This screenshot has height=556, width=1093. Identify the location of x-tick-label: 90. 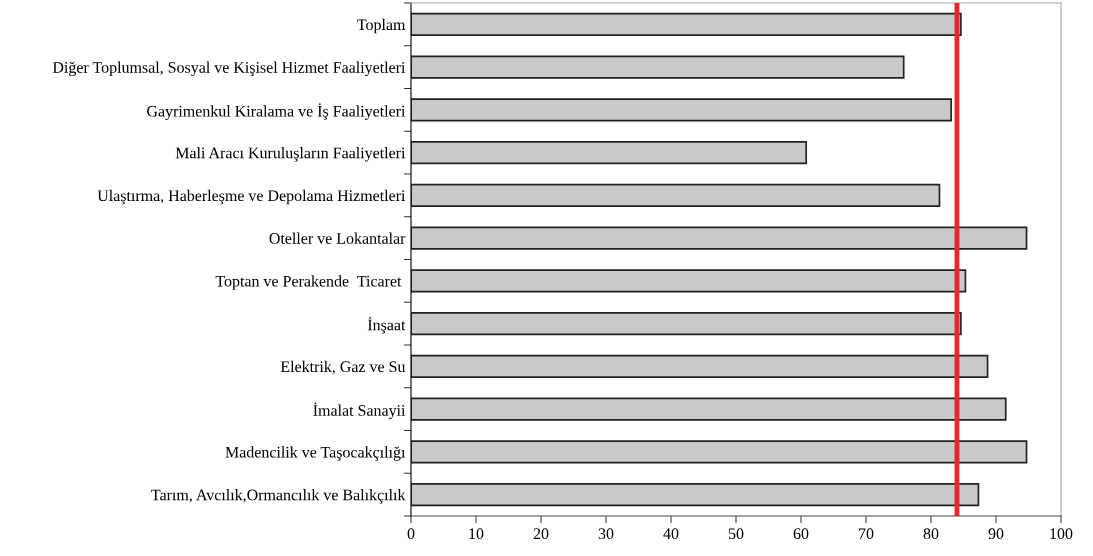
(996, 534).